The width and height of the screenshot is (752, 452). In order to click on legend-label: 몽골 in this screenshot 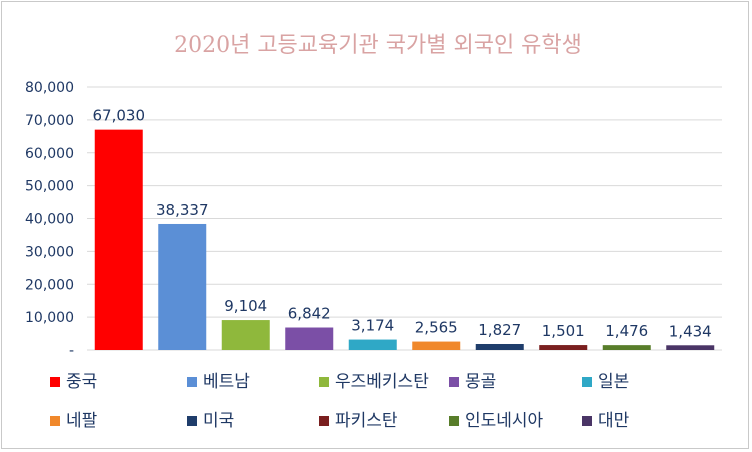, I will do `click(480, 382)`.